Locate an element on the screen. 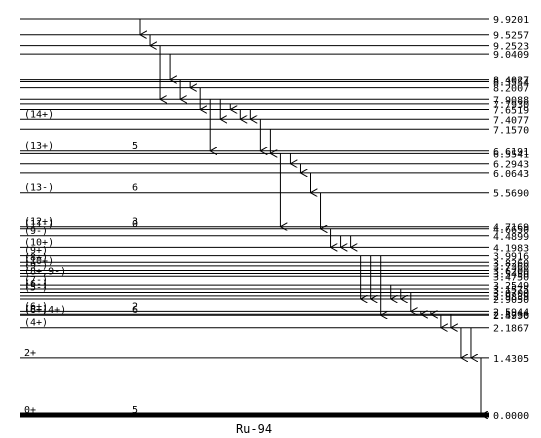 The image size is (541, 438). level-energy-label: 2.4990 is located at coordinates (511, 316).